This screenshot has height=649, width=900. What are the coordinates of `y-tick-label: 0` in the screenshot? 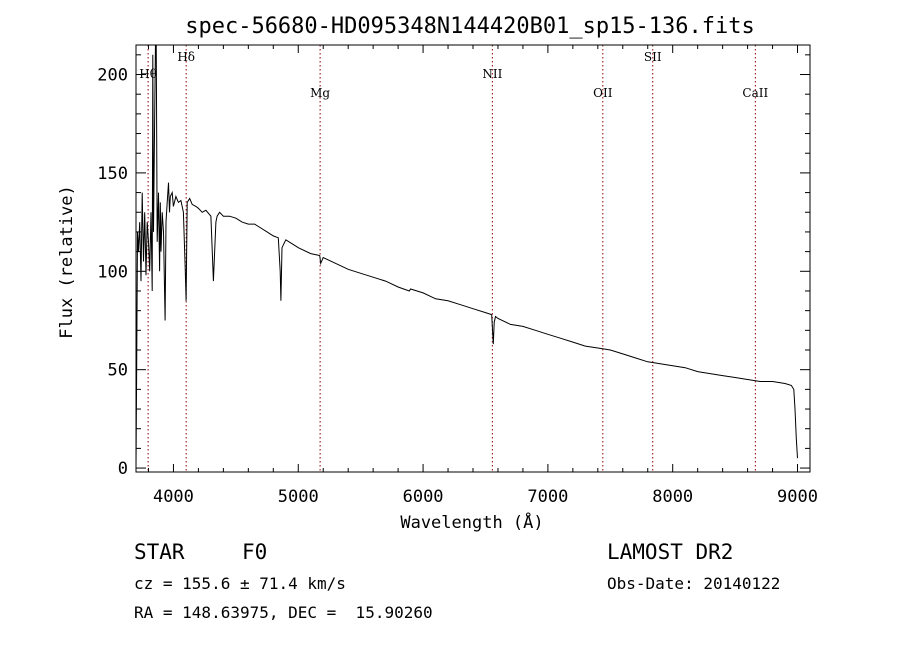 It's located at (123, 469).